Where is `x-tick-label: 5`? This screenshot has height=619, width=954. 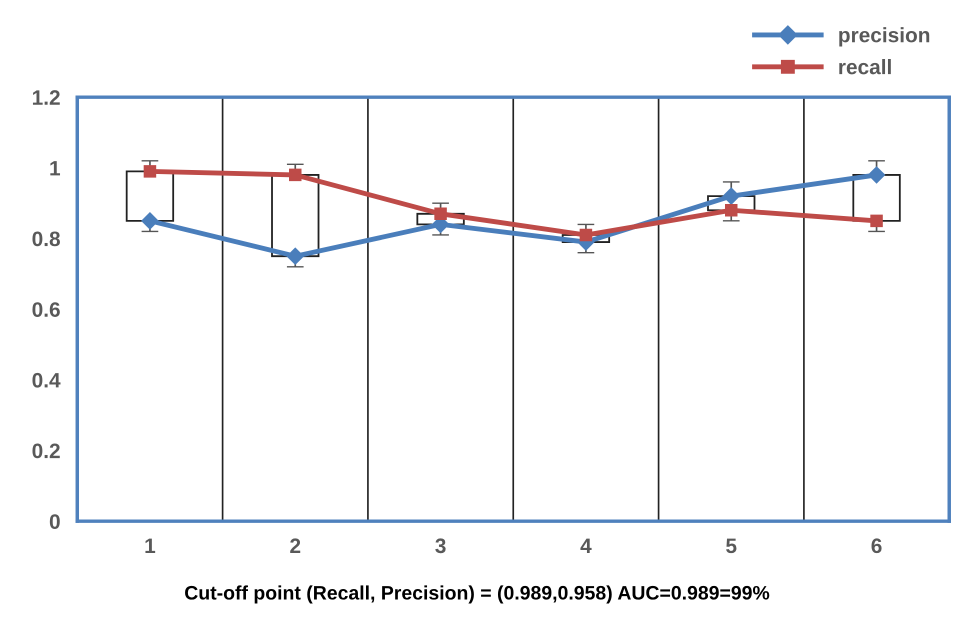
x-tick-label: 5 is located at coordinates (731, 546).